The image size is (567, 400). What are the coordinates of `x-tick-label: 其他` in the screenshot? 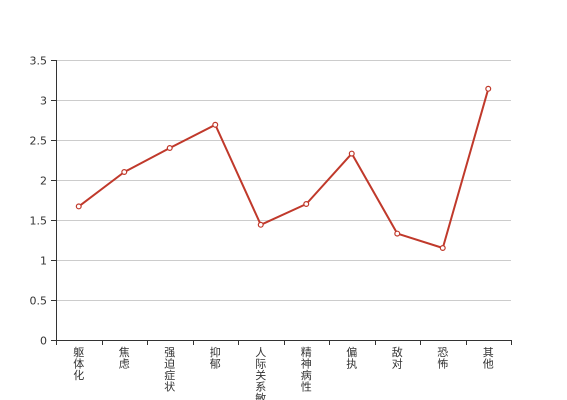 It's located at (488, 358).